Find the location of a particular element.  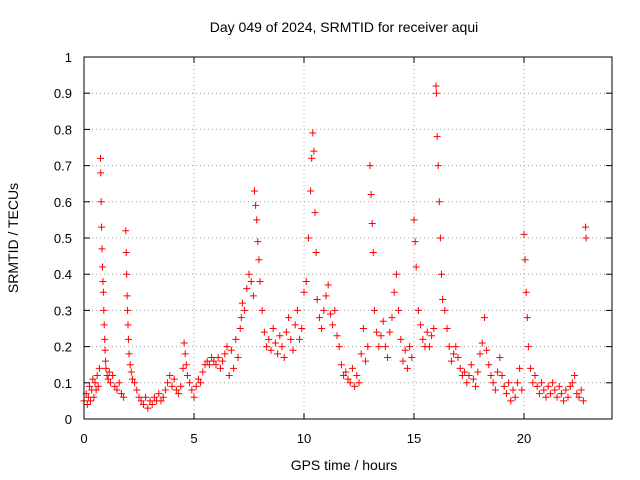

y-tick-label: 0.4 is located at coordinates (63, 274).